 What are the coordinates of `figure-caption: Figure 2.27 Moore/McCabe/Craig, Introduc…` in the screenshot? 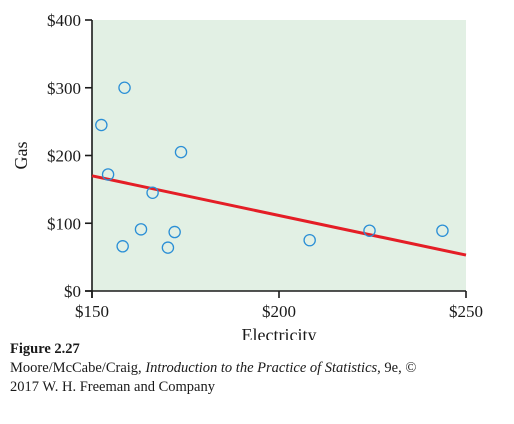 It's located at (260, 368).